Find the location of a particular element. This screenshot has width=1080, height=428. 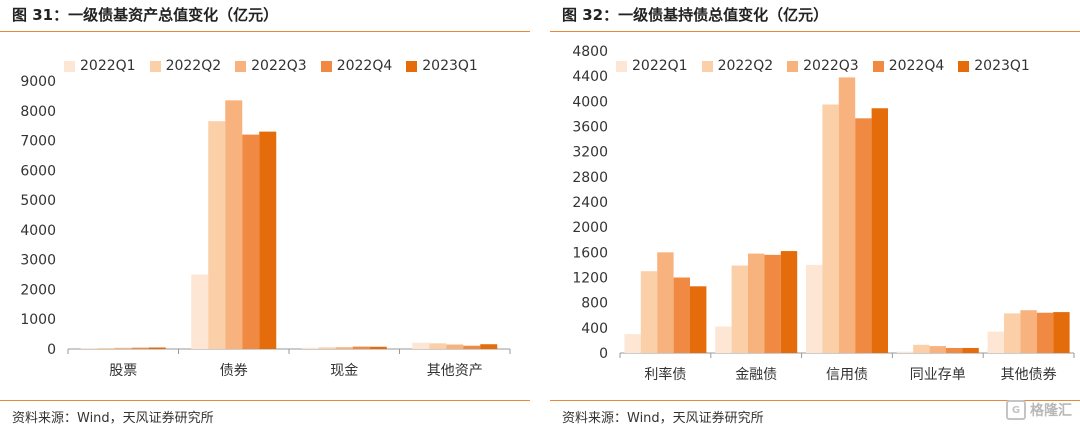

bar-2023Q1-信用债 is located at coordinates (879, 230).